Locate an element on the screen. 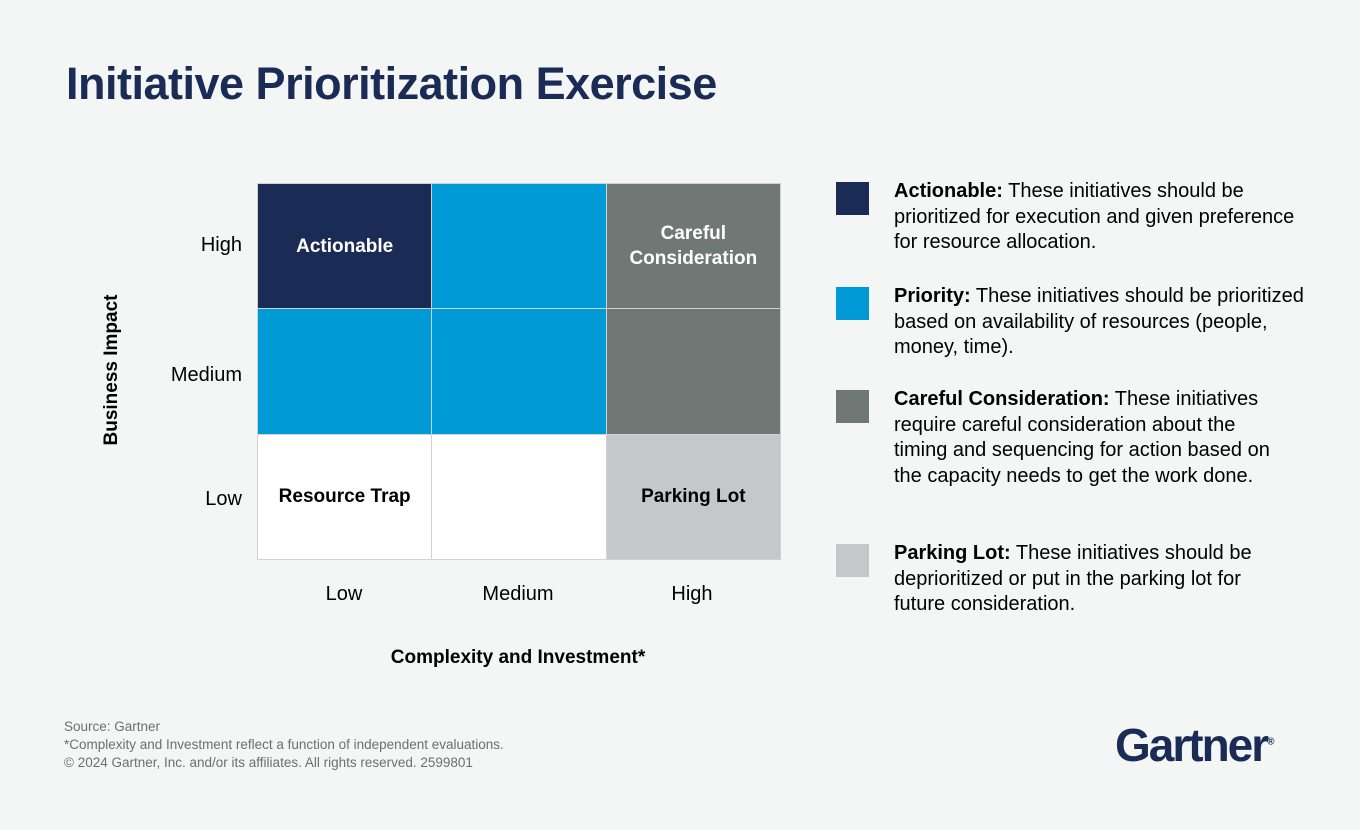 This screenshot has width=1360, height=830. gartner-logo: Gartner® is located at coordinates (1195, 745).